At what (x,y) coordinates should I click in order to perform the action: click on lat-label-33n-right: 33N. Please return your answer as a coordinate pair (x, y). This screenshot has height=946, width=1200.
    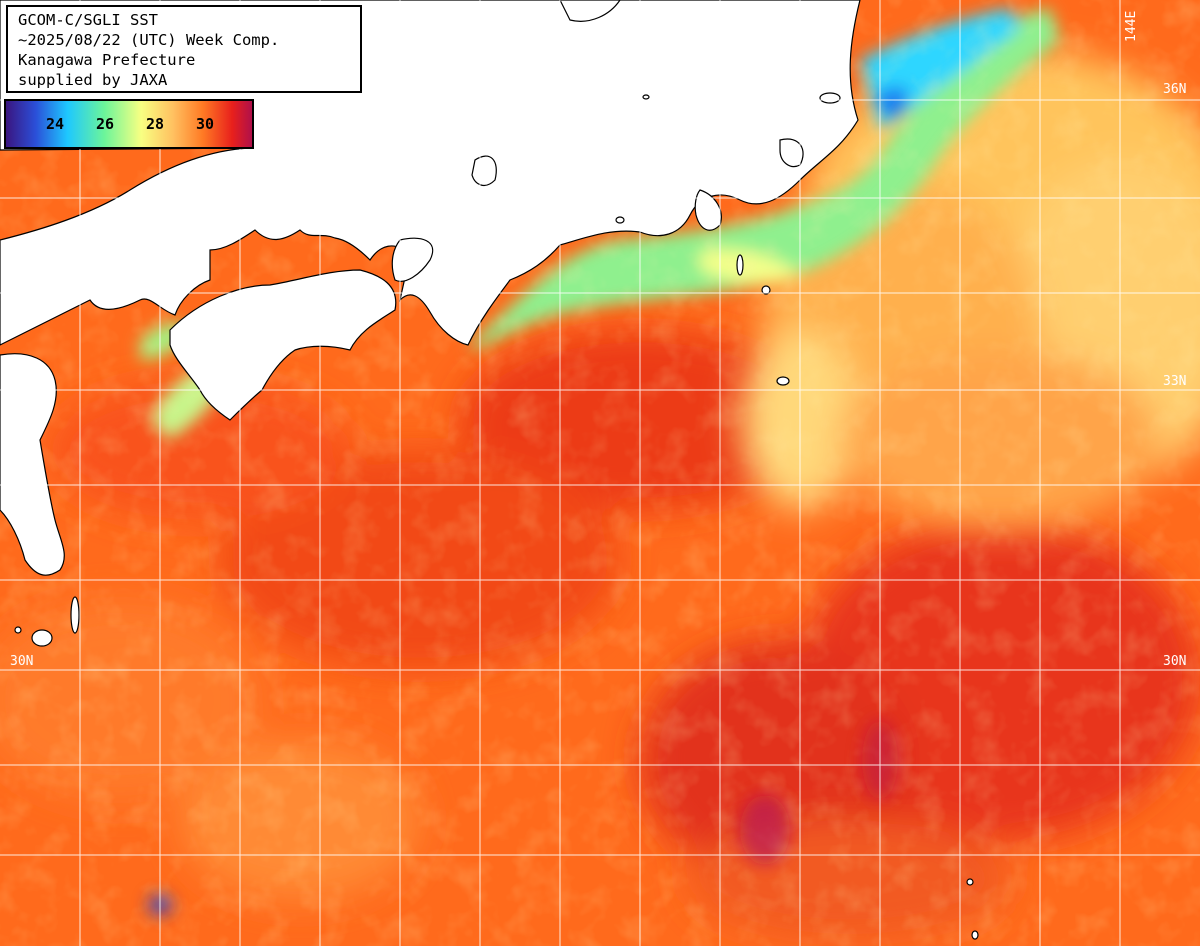
    Looking at the image, I should click on (1175, 381).